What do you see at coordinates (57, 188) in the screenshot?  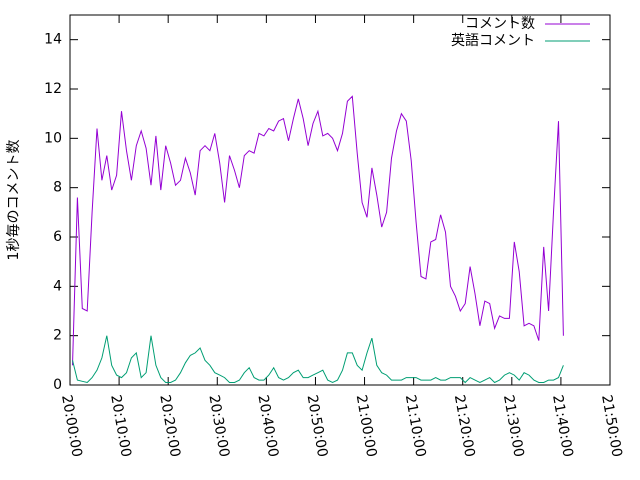 I see `y-tick-label: 8` at bounding box center [57, 188].